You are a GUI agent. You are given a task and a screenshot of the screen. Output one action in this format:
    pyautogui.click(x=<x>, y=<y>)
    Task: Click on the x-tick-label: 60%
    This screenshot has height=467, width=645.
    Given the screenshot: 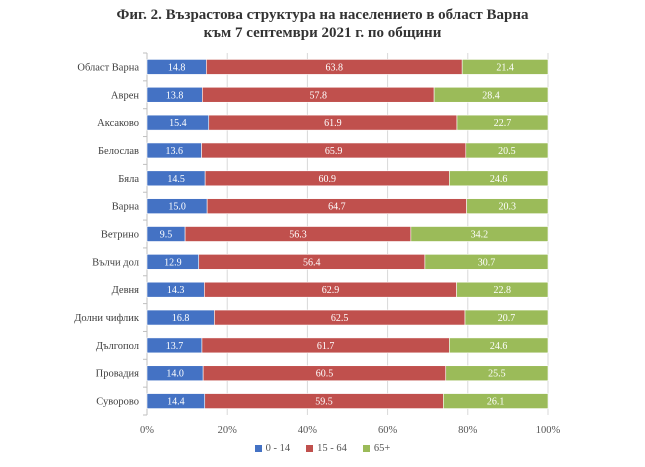 What is the action you would take?
    pyautogui.click(x=388, y=430)
    